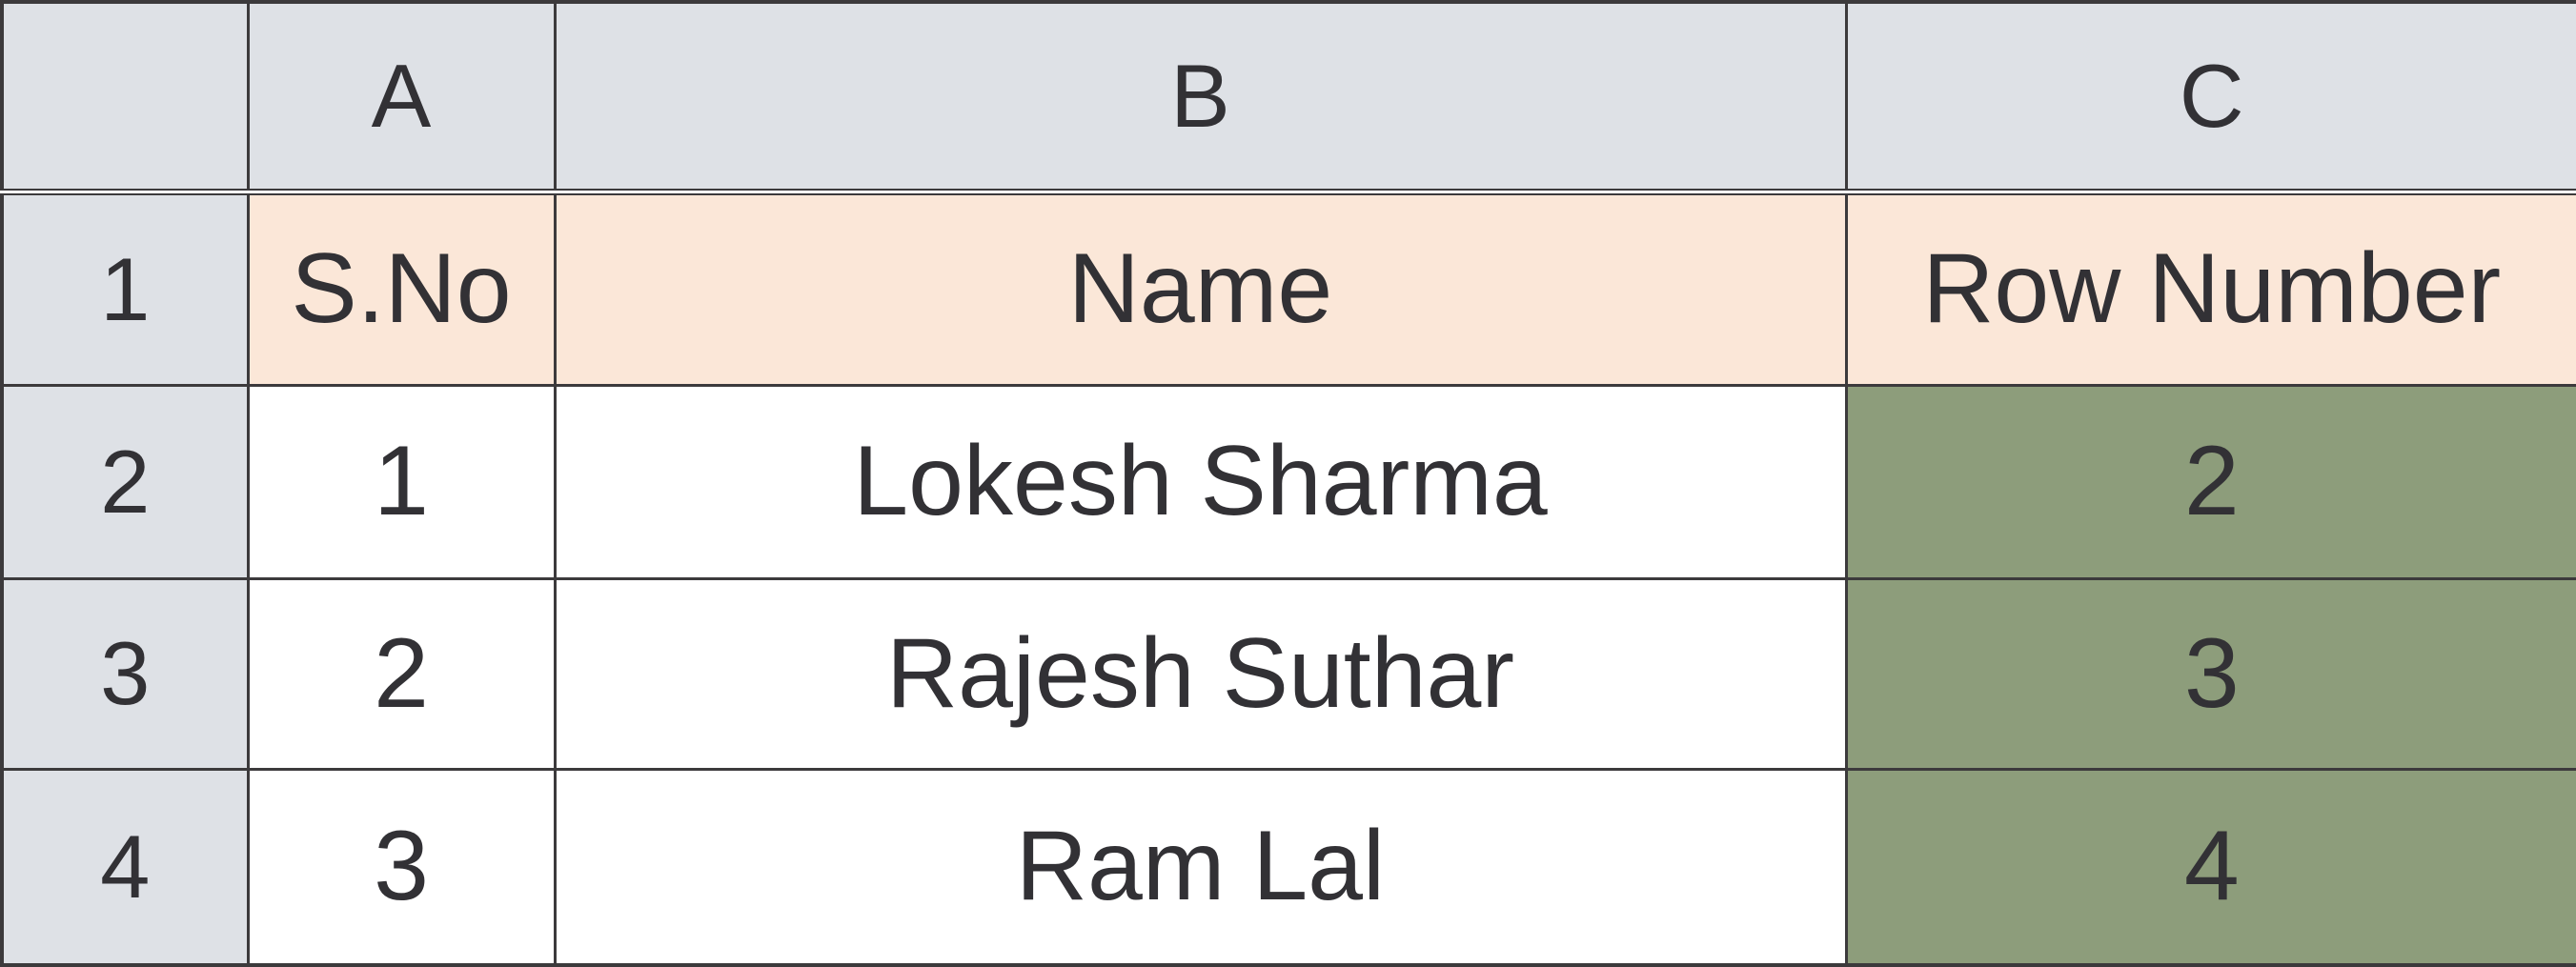  What do you see at coordinates (401, 673) in the screenshot?
I see `cell-a3: 2` at bounding box center [401, 673].